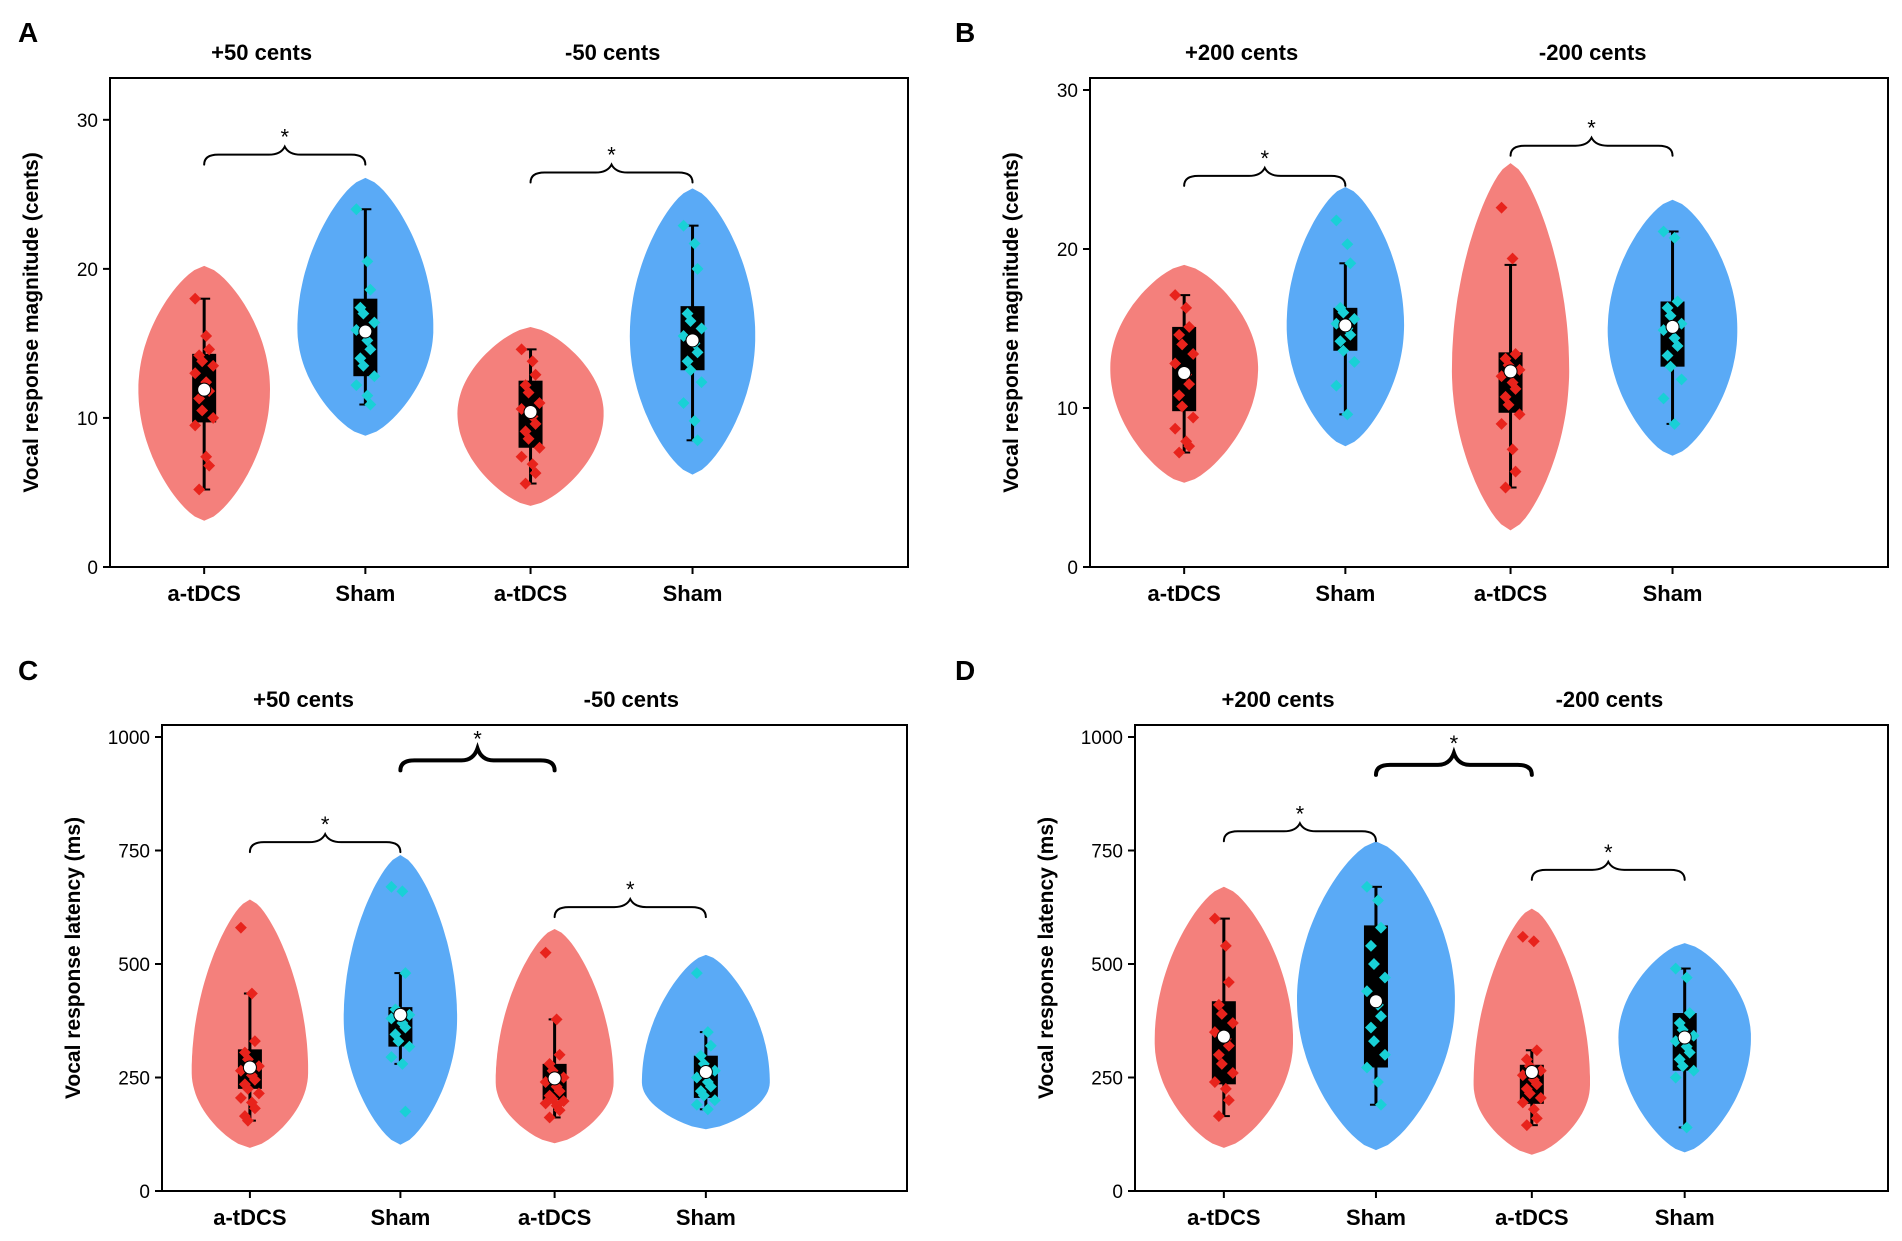 The image size is (1902, 1241). I want to click on panel-letter: A, so click(28, 32).